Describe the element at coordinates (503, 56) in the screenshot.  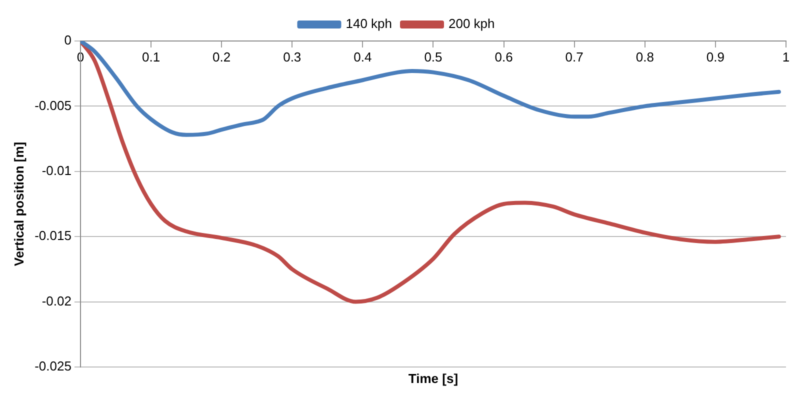
I see `x-tick-label: 0.6` at that location.